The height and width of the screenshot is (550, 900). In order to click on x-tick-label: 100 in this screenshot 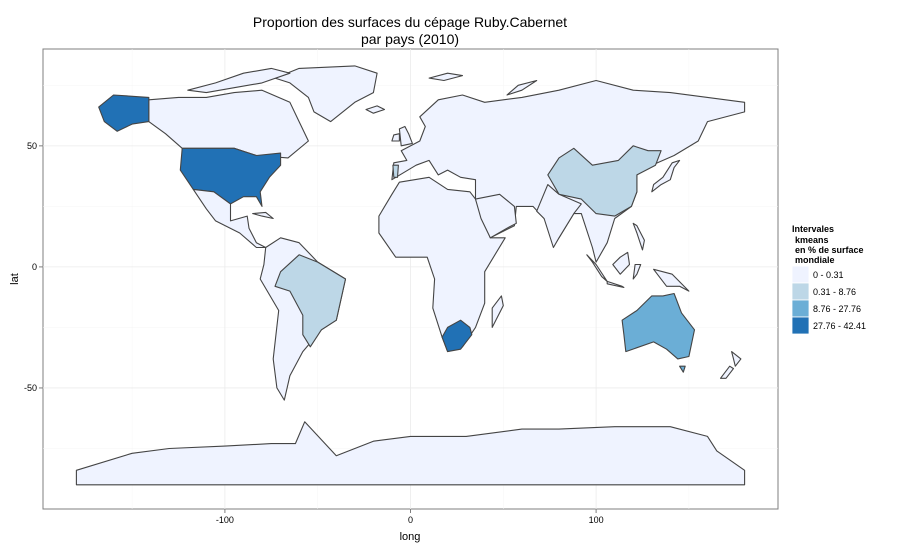, I will do `click(596, 520)`.